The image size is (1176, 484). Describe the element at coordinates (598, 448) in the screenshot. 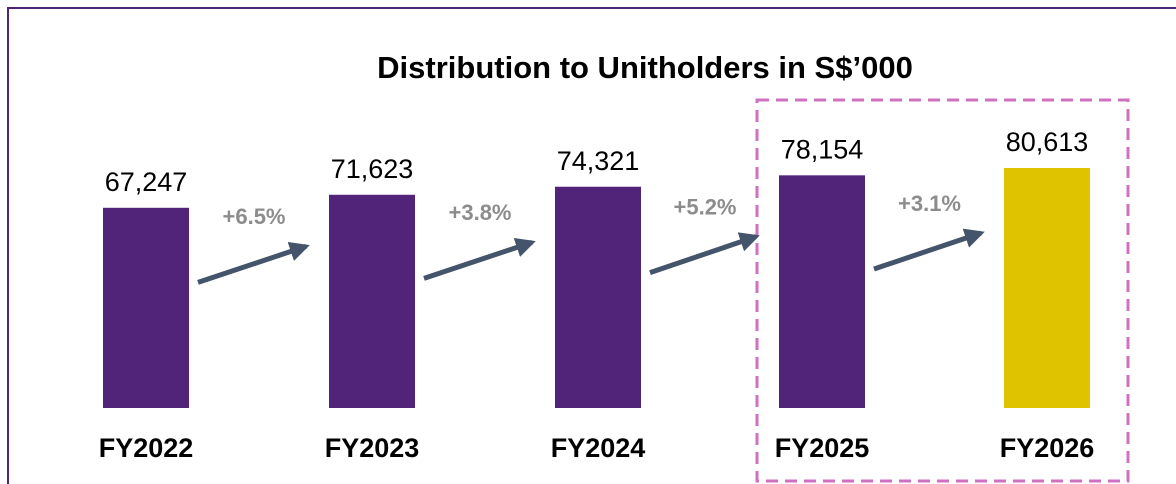

I see `category-label: FY2024` at that location.